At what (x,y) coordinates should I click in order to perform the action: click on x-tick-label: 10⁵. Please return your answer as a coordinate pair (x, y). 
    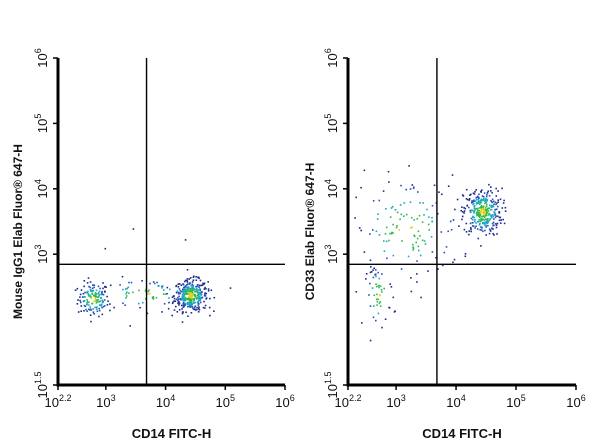
    Looking at the image, I should click on (225, 401).